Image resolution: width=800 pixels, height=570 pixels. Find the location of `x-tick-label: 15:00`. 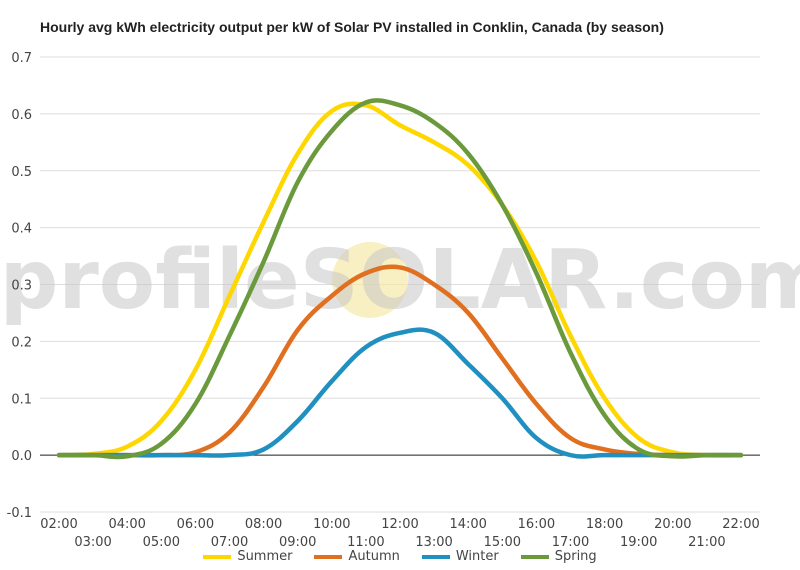

x-tick-label: 15:00 is located at coordinates (502, 542).